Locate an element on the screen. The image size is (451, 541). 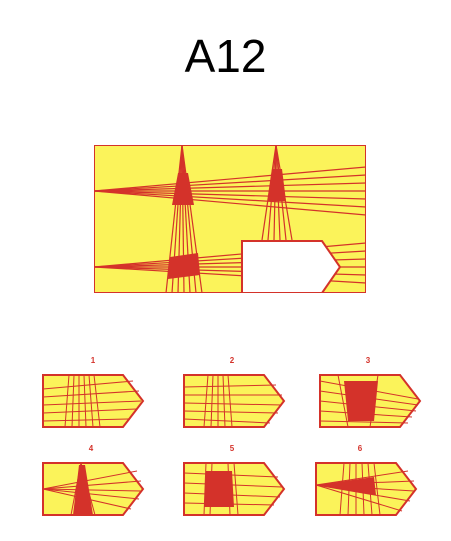
option-3-label: 3 is located at coordinates (368, 360).